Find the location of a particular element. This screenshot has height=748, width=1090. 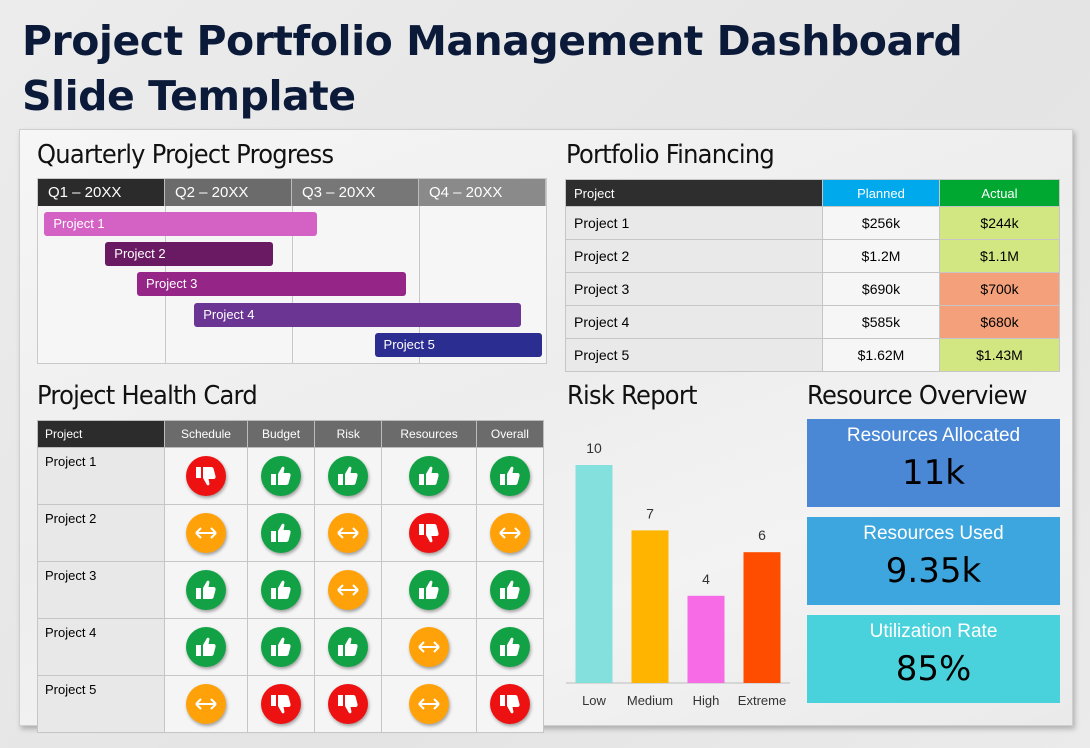

financing-row: Project 4 $585k $680k is located at coordinates (812, 322).